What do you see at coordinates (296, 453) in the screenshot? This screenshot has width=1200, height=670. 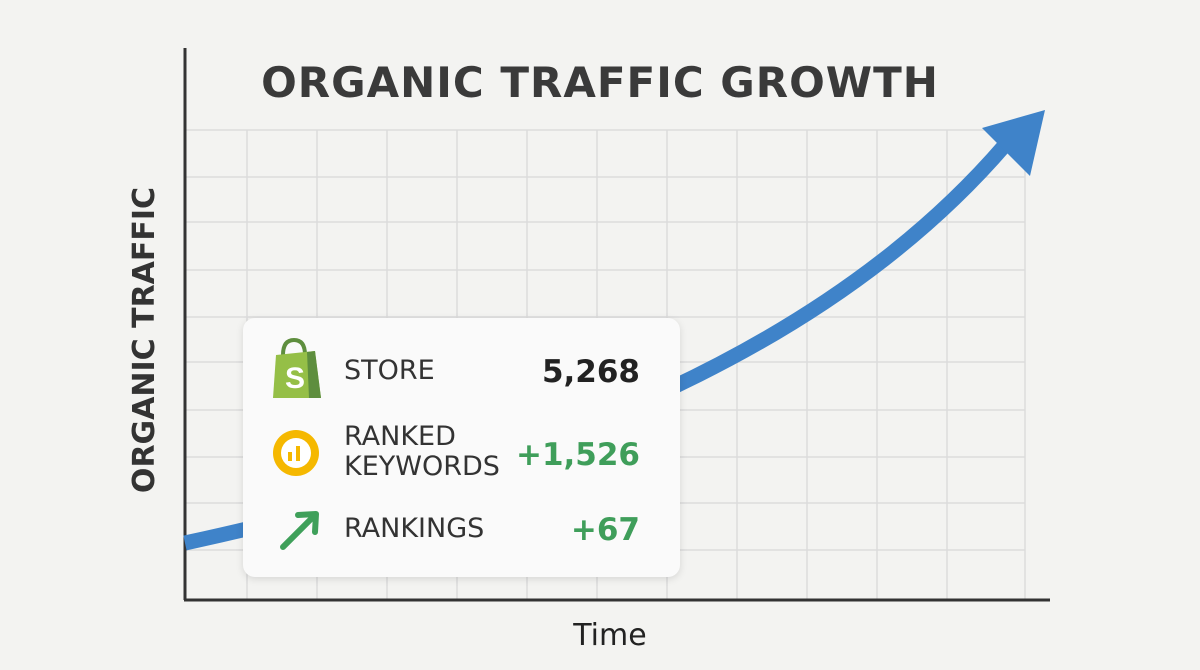 I see `keywords-icon` at bounding box center [296, 453].